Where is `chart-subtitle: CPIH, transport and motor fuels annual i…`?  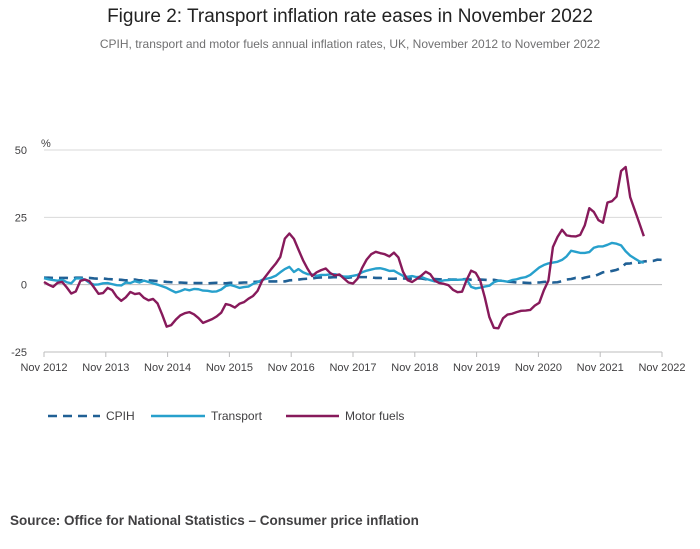 chart-subtitle: CPIH, transport and motor fuels annual i… is located at coordinates (350, 44).